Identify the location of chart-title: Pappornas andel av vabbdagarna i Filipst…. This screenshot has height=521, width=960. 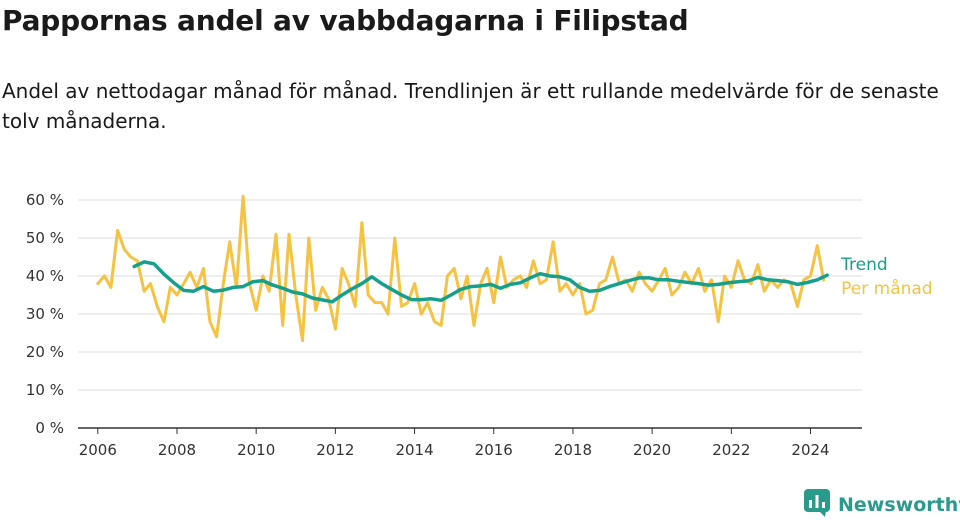
(345, 20).